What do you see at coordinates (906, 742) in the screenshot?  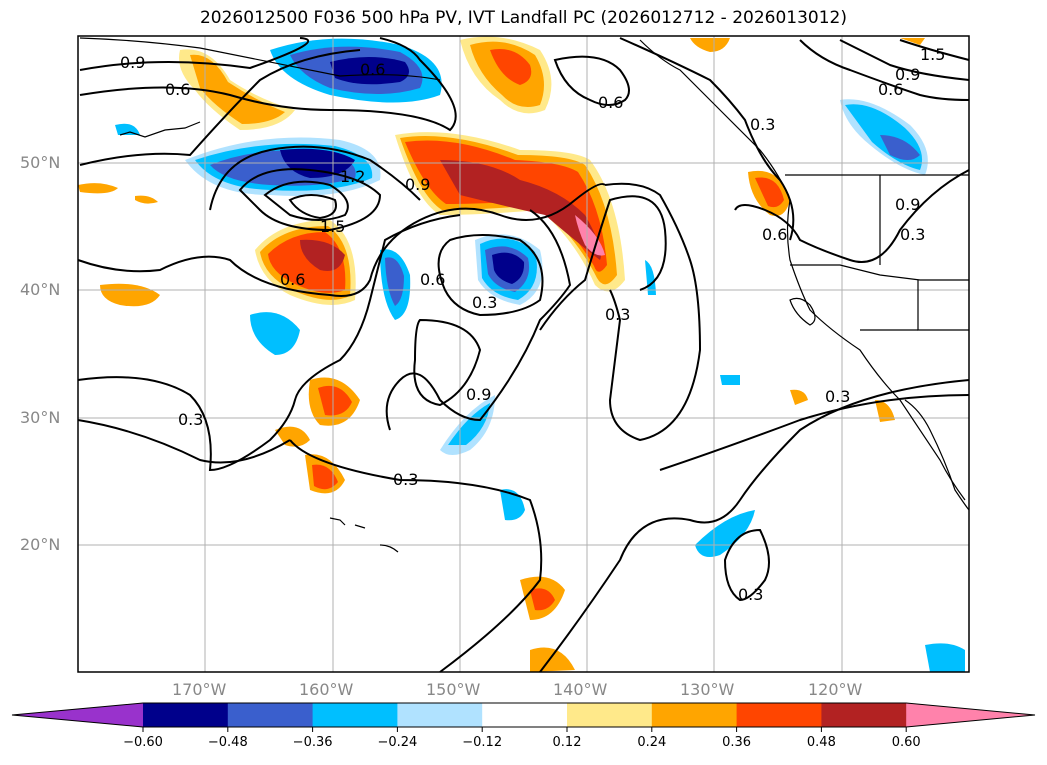 I see `colorbar-tick-label: 0.60` at bounding box center [906, 742].